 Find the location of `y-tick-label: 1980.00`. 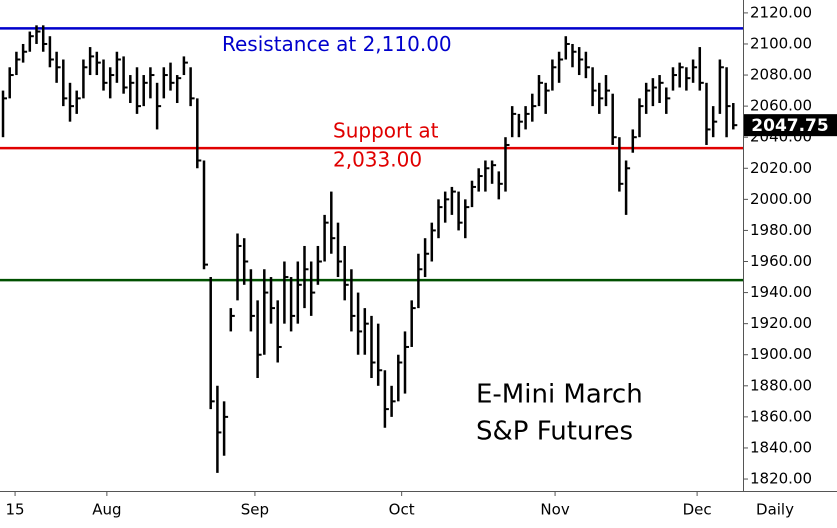

y-tick-label: 1980.00 is located at coordinates (781, 230).